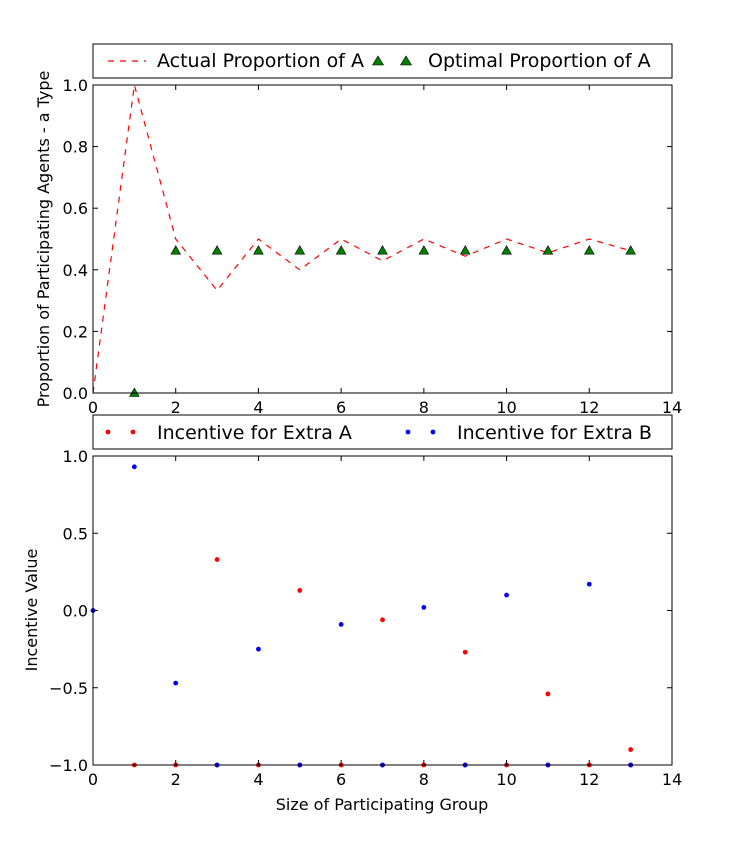 This screenshot has width=746, height=850. What do you see at coordinates (75, 147) in the screenshot?
I see `y-tick-label: 0.8` at bounding box center [75, 147].